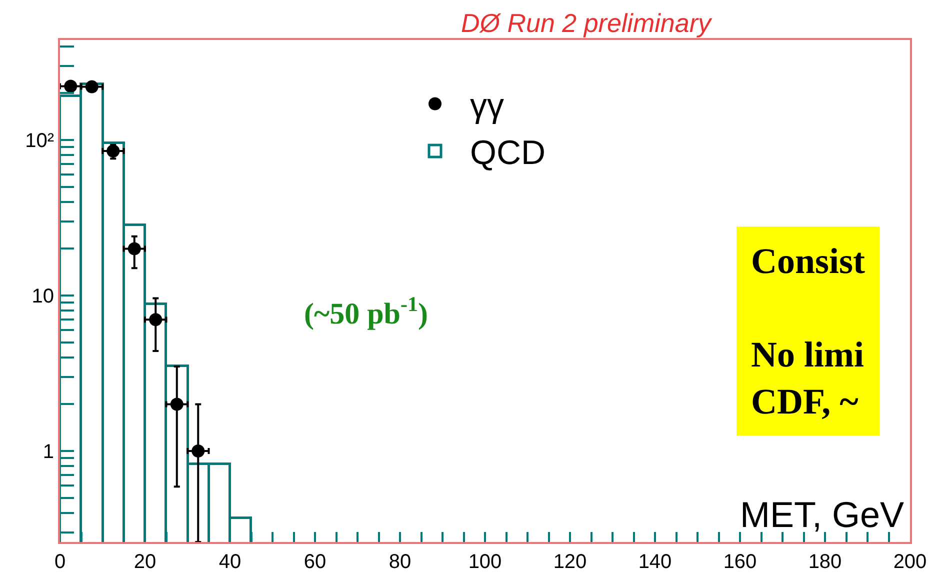  Describe the element at coordinates (485, 562) in the screenshot. I see `x-tick-label: 100` at that location.